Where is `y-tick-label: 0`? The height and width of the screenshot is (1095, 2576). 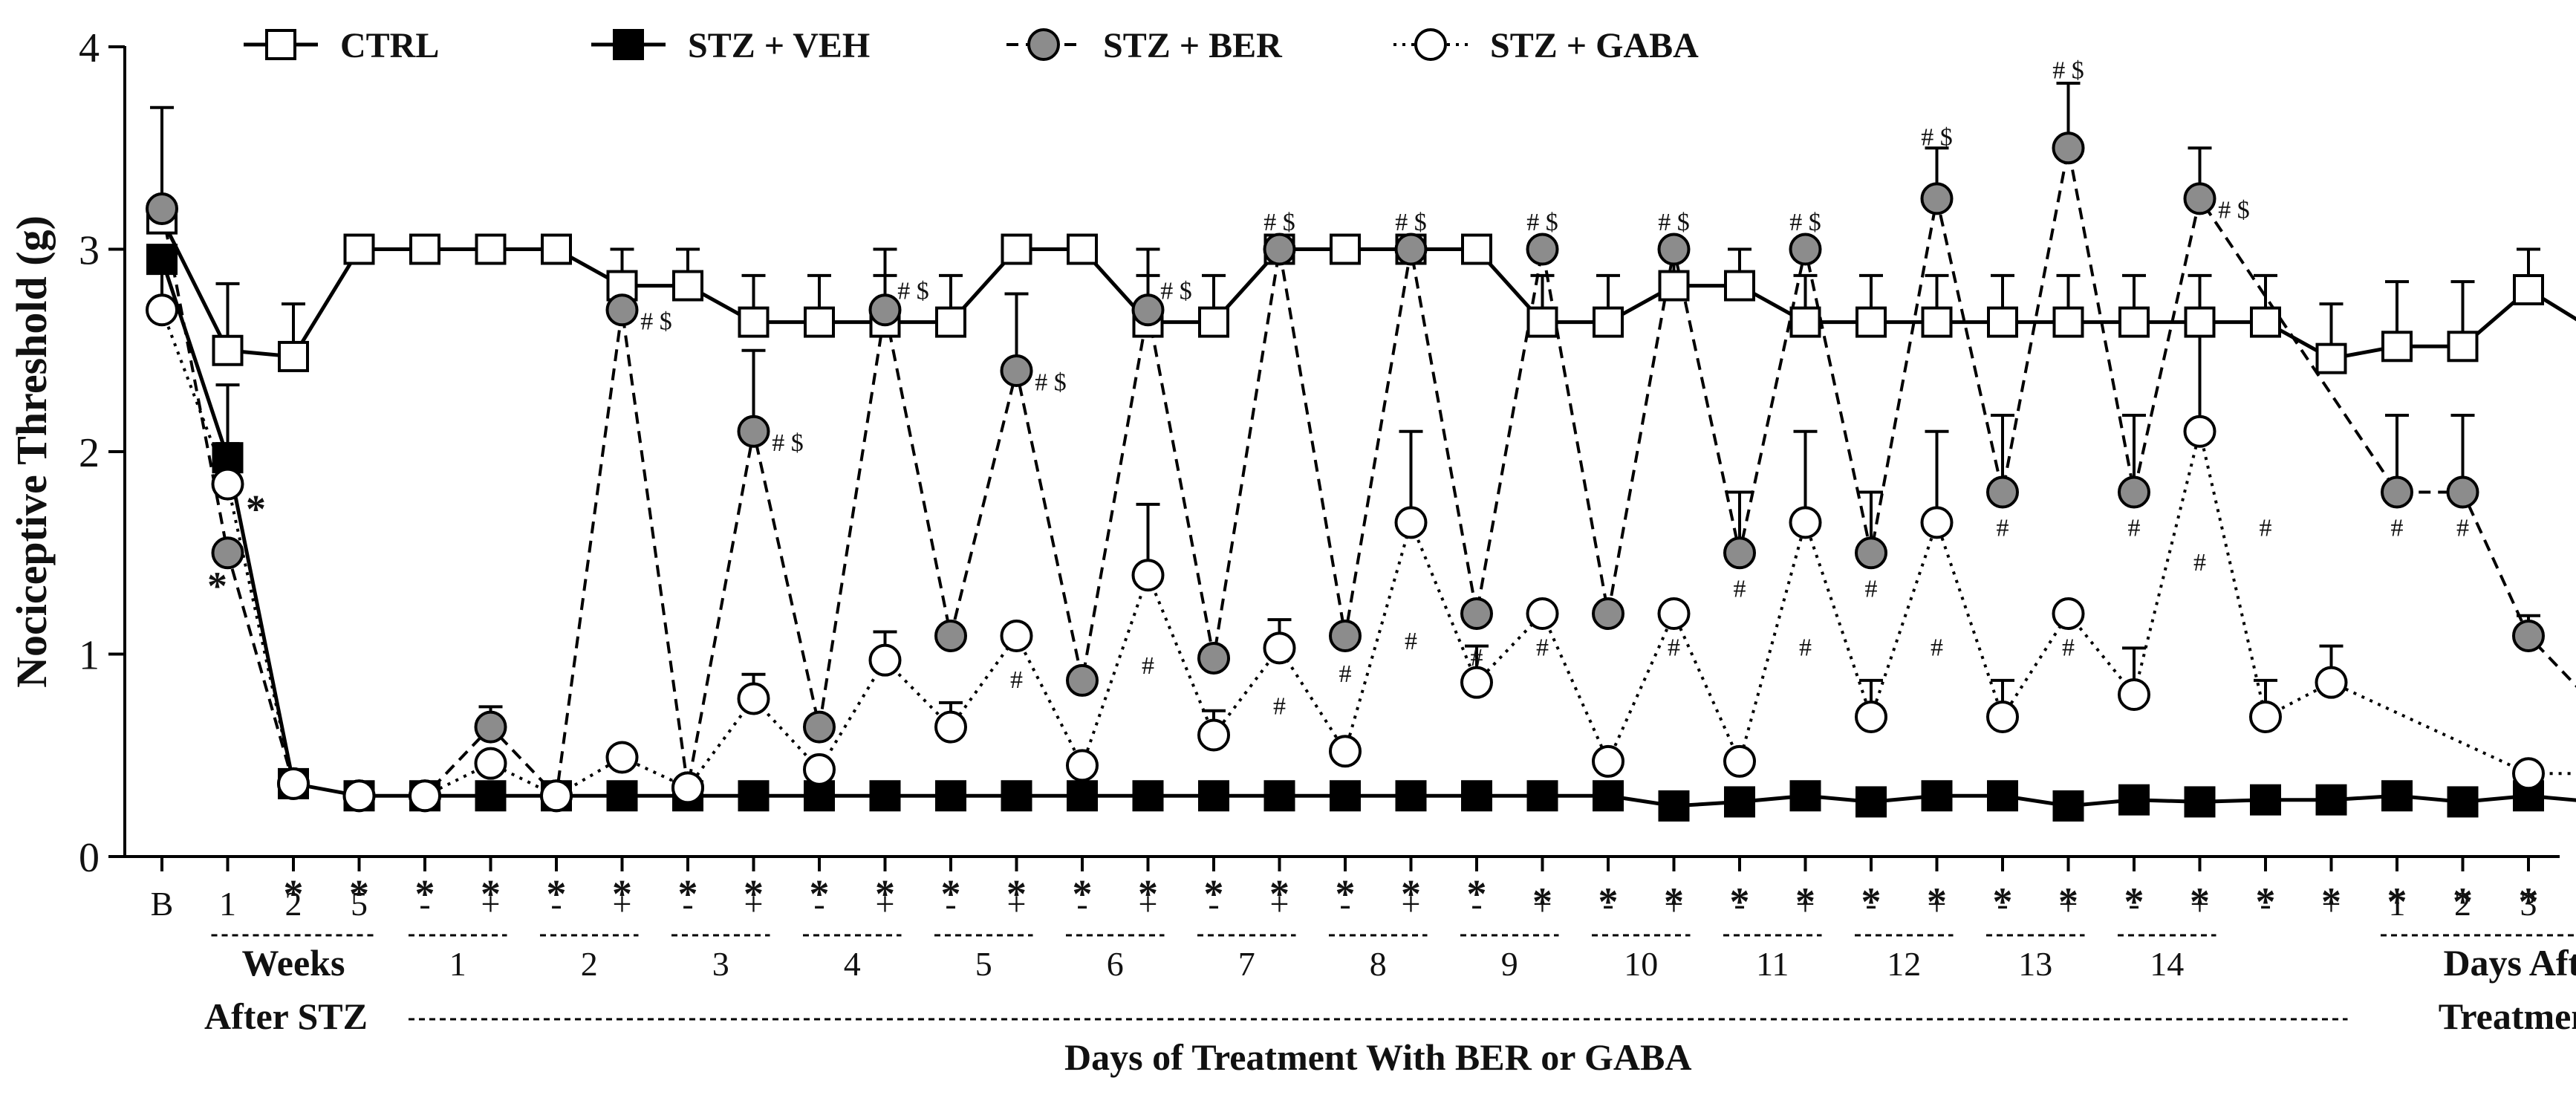
y-tick-label: 0 is located at coordinates (89, 858).